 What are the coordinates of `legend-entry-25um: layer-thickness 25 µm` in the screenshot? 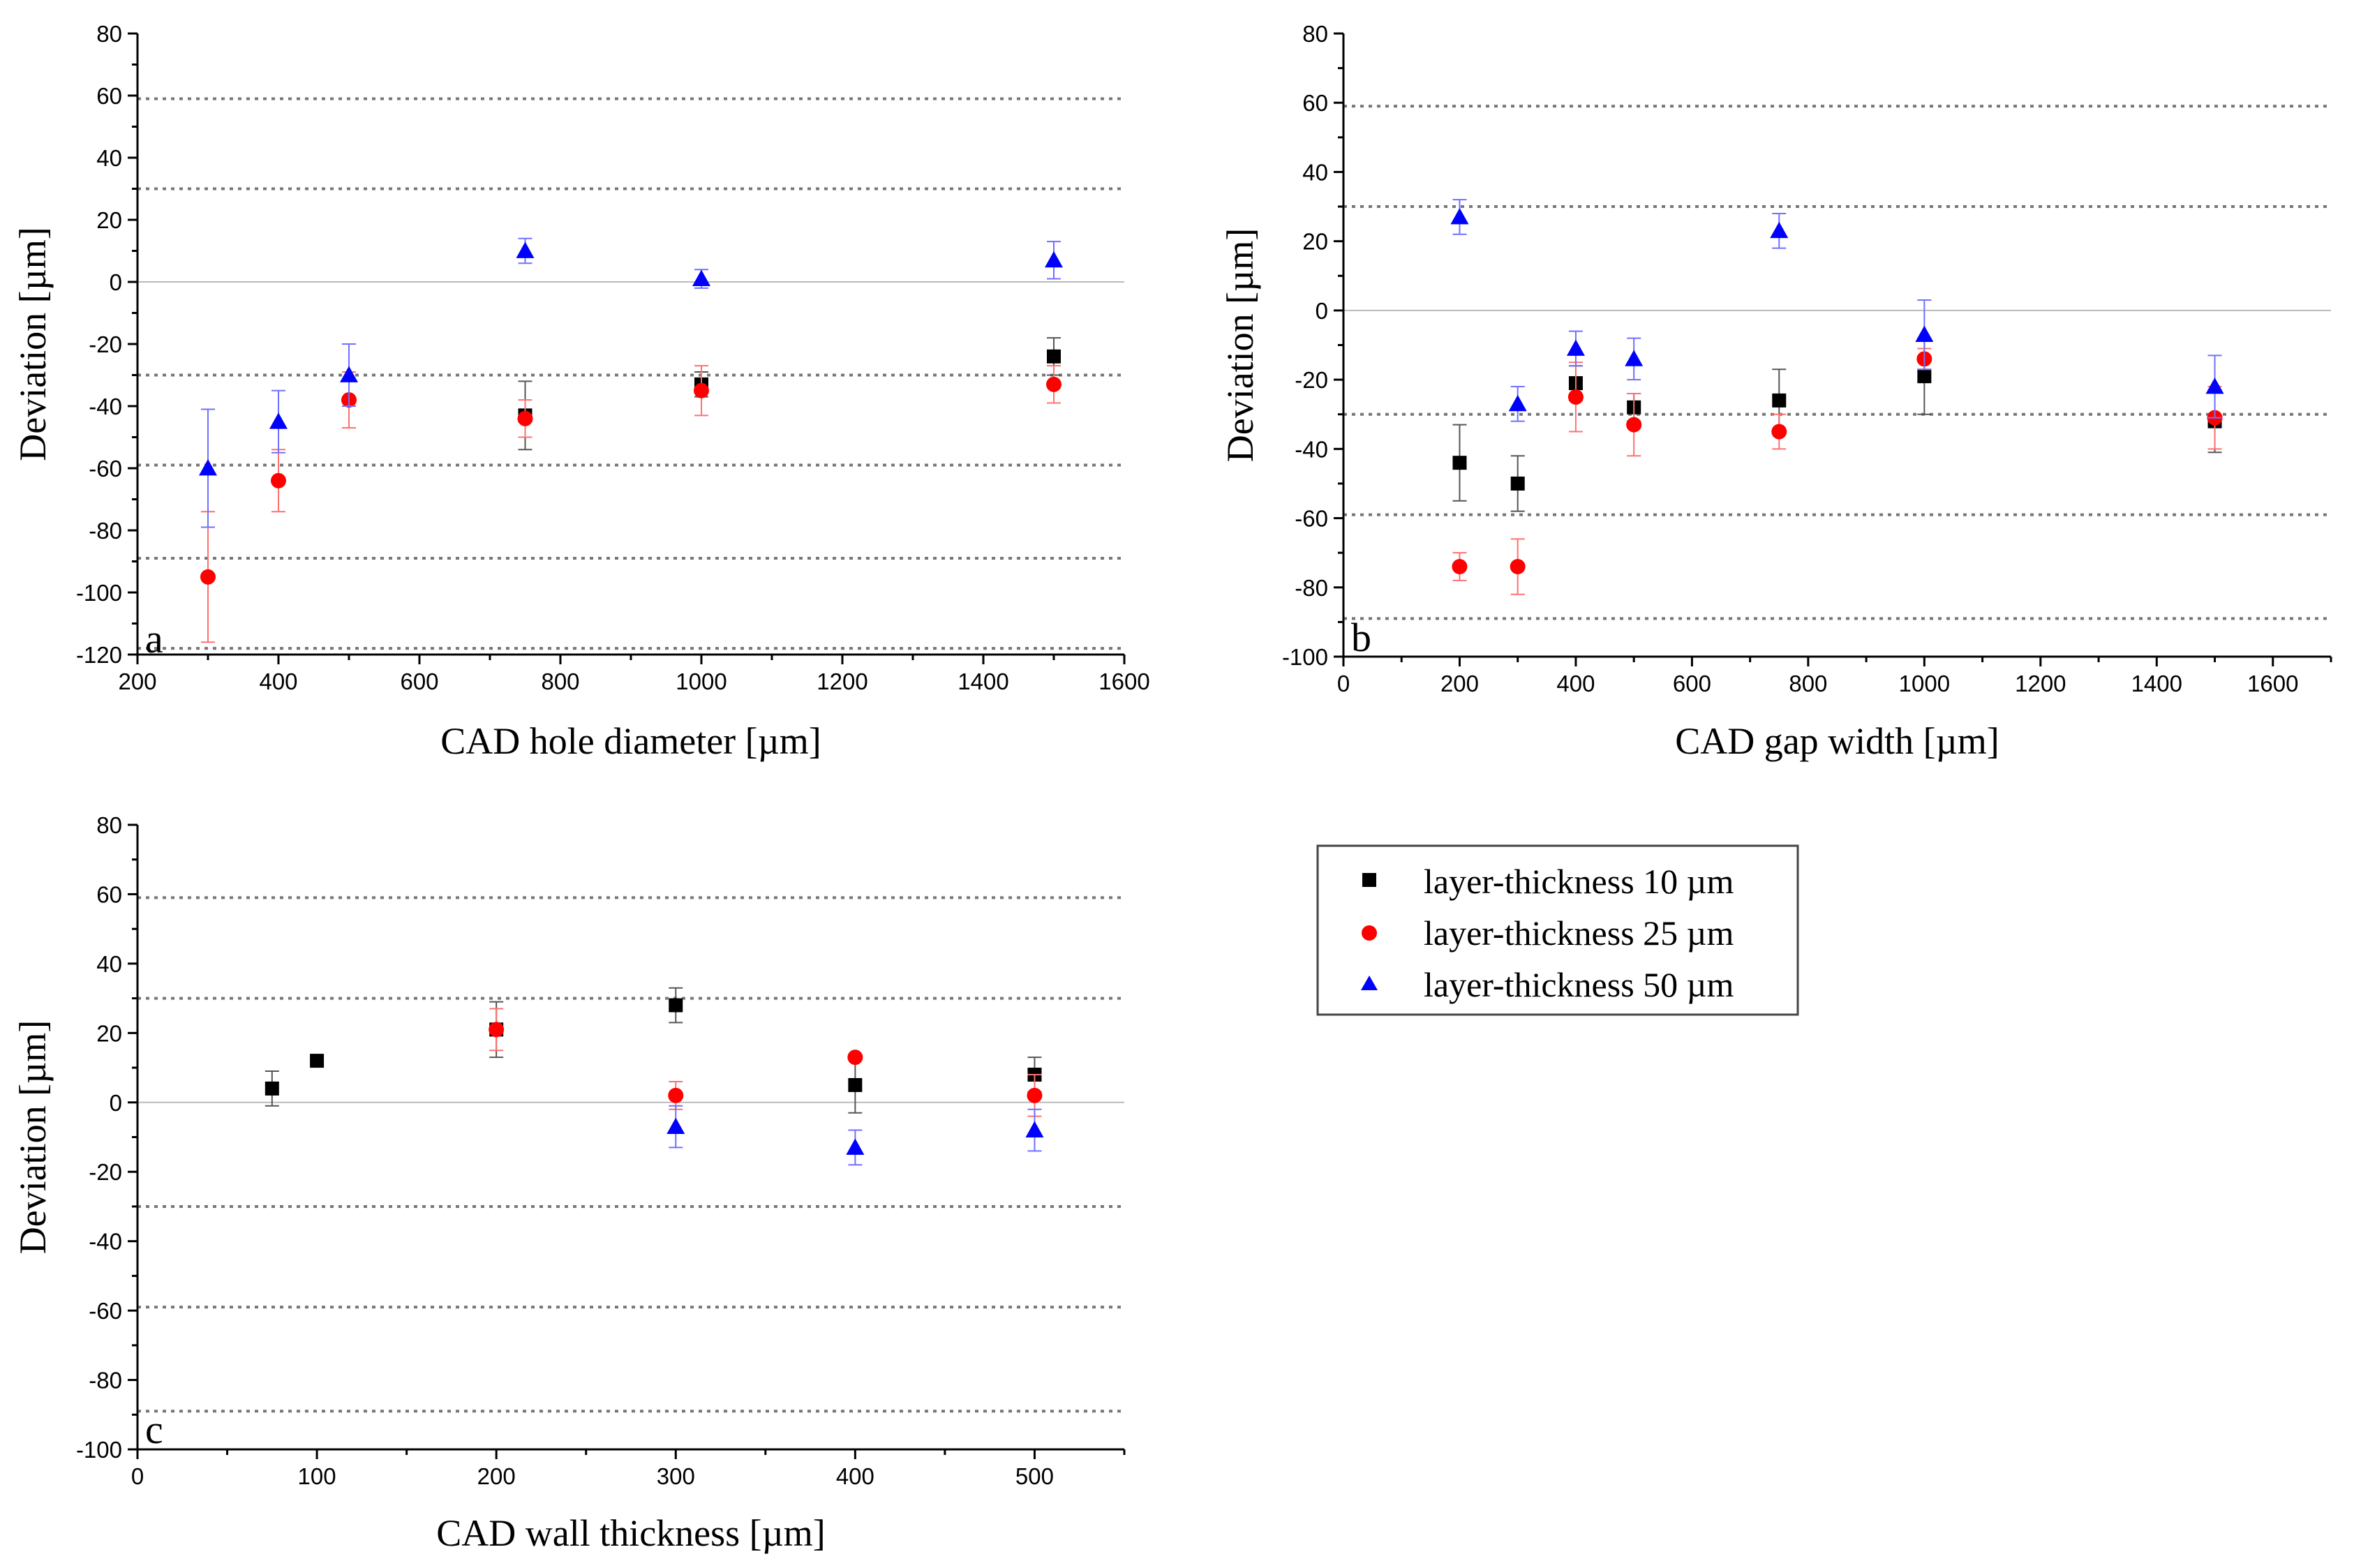 It's located at (1548, 933).